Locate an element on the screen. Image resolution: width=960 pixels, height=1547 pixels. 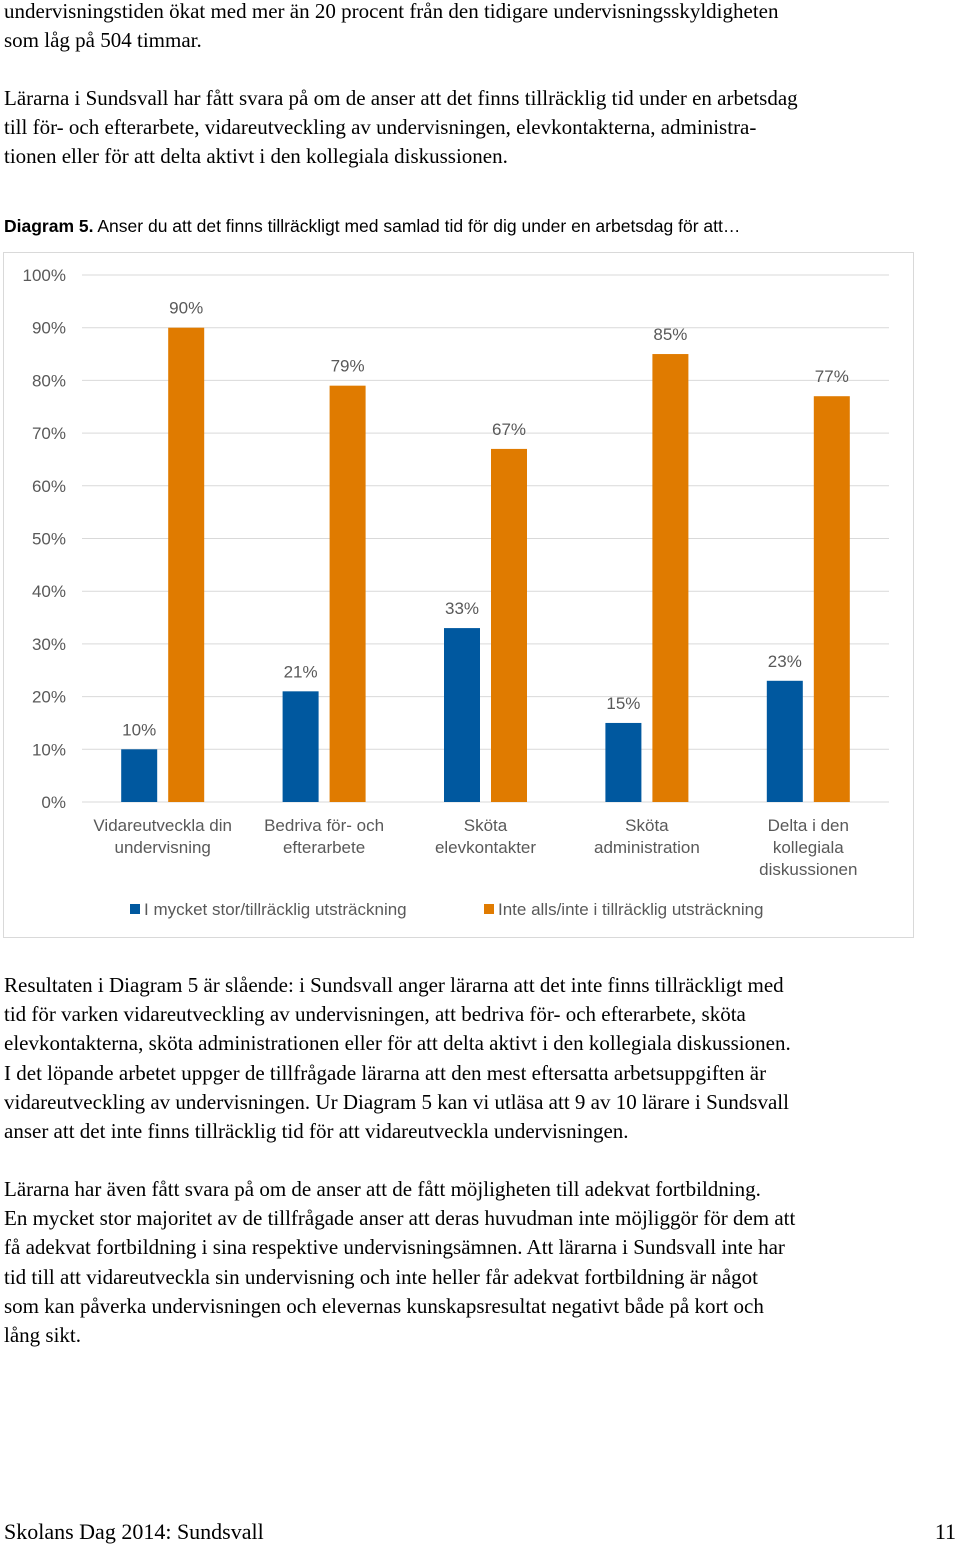
data-label: 10% is located at coordinates (139, 729).